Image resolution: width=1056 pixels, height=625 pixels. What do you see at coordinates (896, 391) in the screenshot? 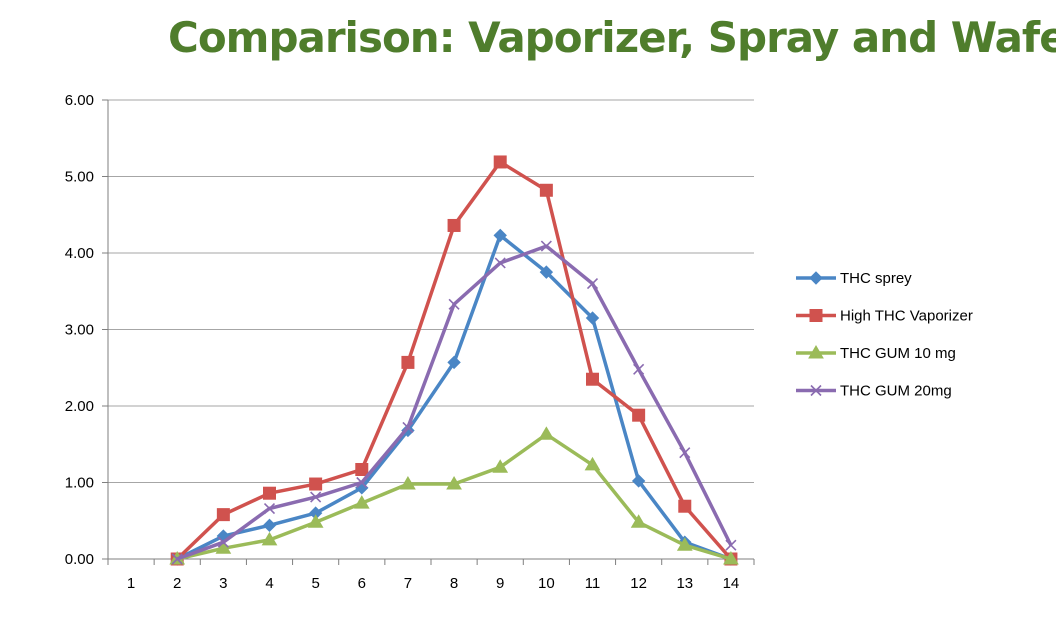
I see `legend-label: THC GUM 20mg` at bounding box center [896, 391].